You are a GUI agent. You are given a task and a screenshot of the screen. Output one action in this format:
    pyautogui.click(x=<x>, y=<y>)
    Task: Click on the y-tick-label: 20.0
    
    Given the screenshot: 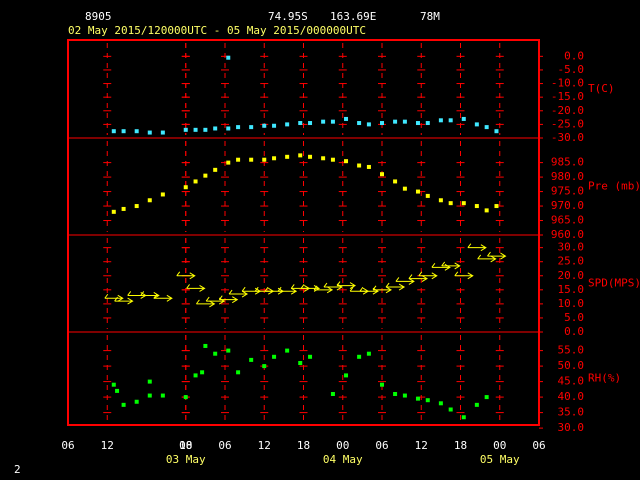 What is the action you would take?
    pyautogui.click(x=571, y=275)
    